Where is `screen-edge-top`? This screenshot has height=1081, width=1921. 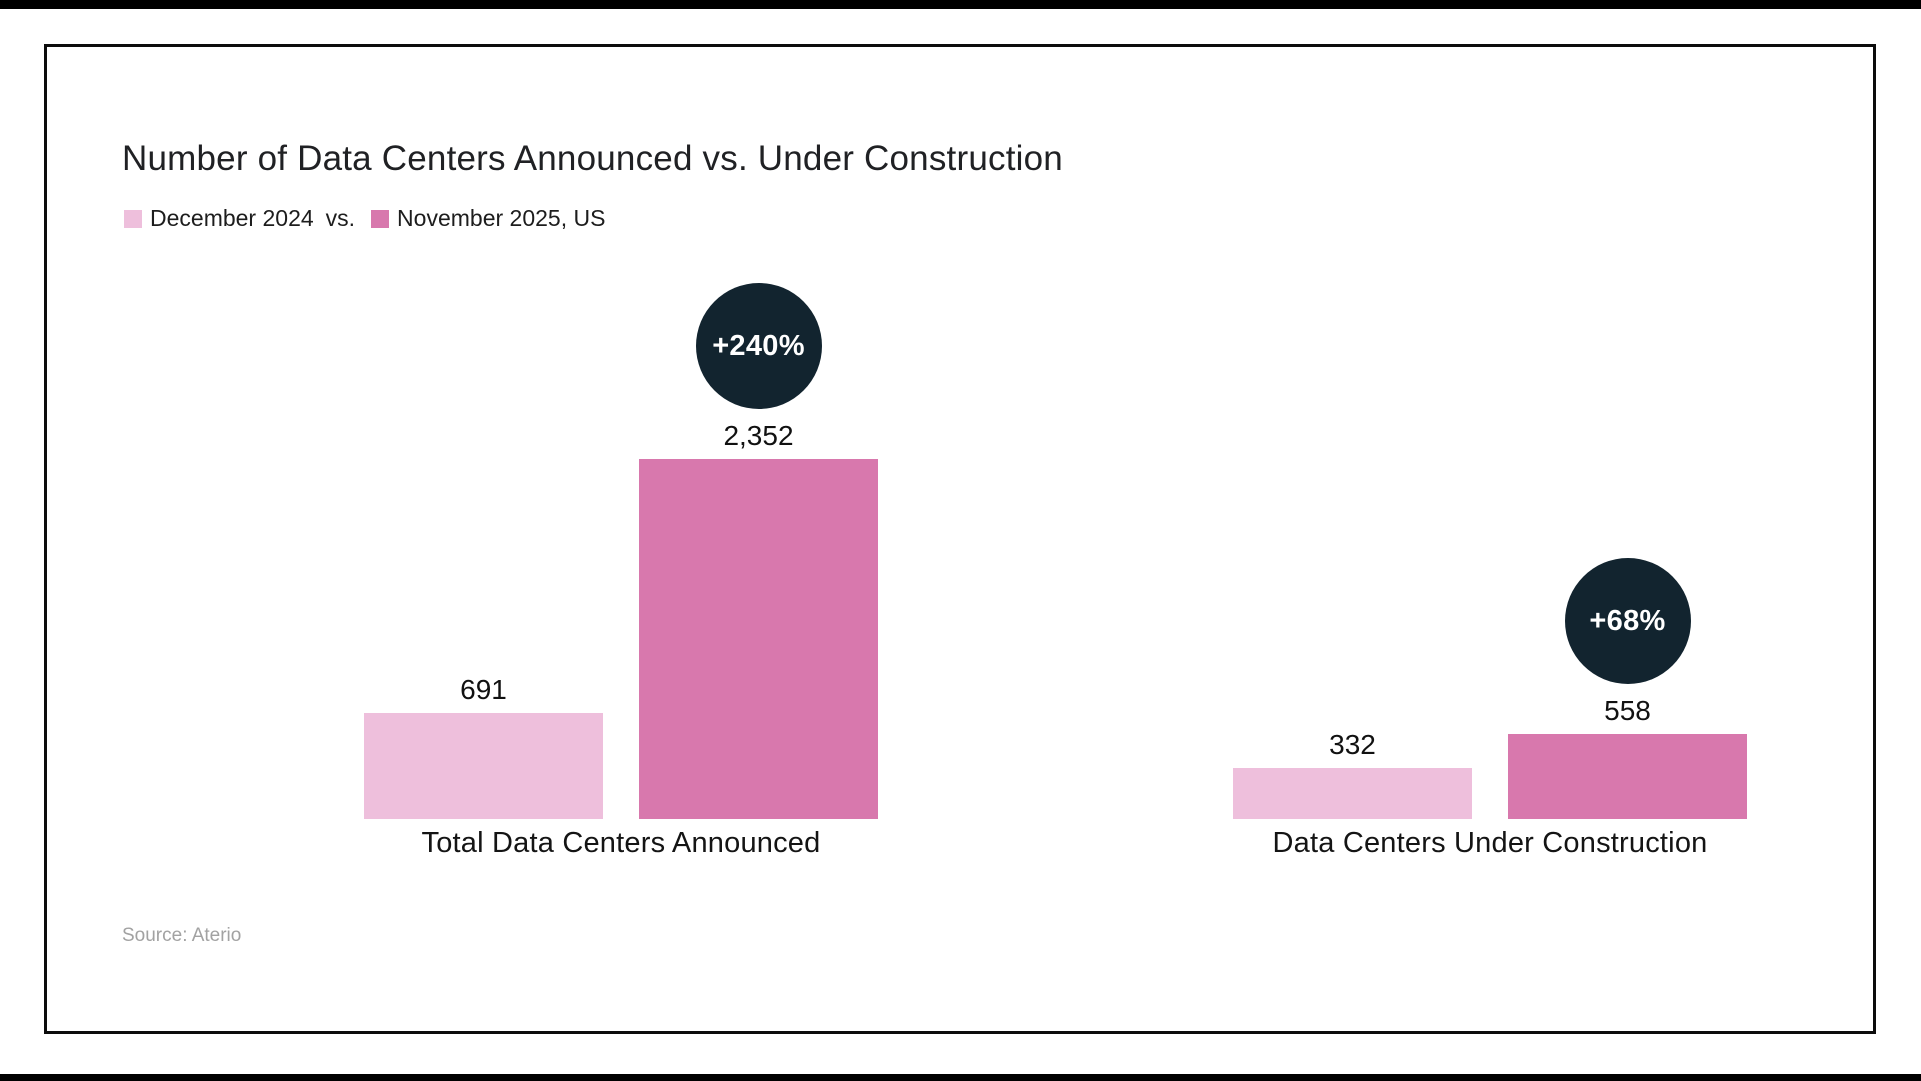
screen-edge-top is located at coordinates (960, 4).